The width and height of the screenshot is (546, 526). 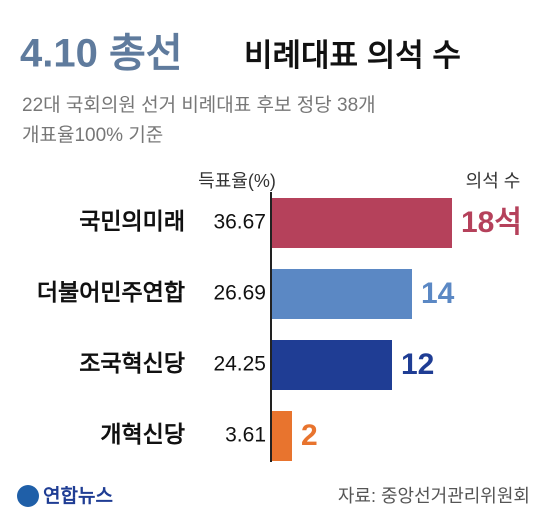 What do you see at coordinates (101, 54) in the screenshot?
I see `title-highlight: 4.10 총선` at bounding box center [101, 54].